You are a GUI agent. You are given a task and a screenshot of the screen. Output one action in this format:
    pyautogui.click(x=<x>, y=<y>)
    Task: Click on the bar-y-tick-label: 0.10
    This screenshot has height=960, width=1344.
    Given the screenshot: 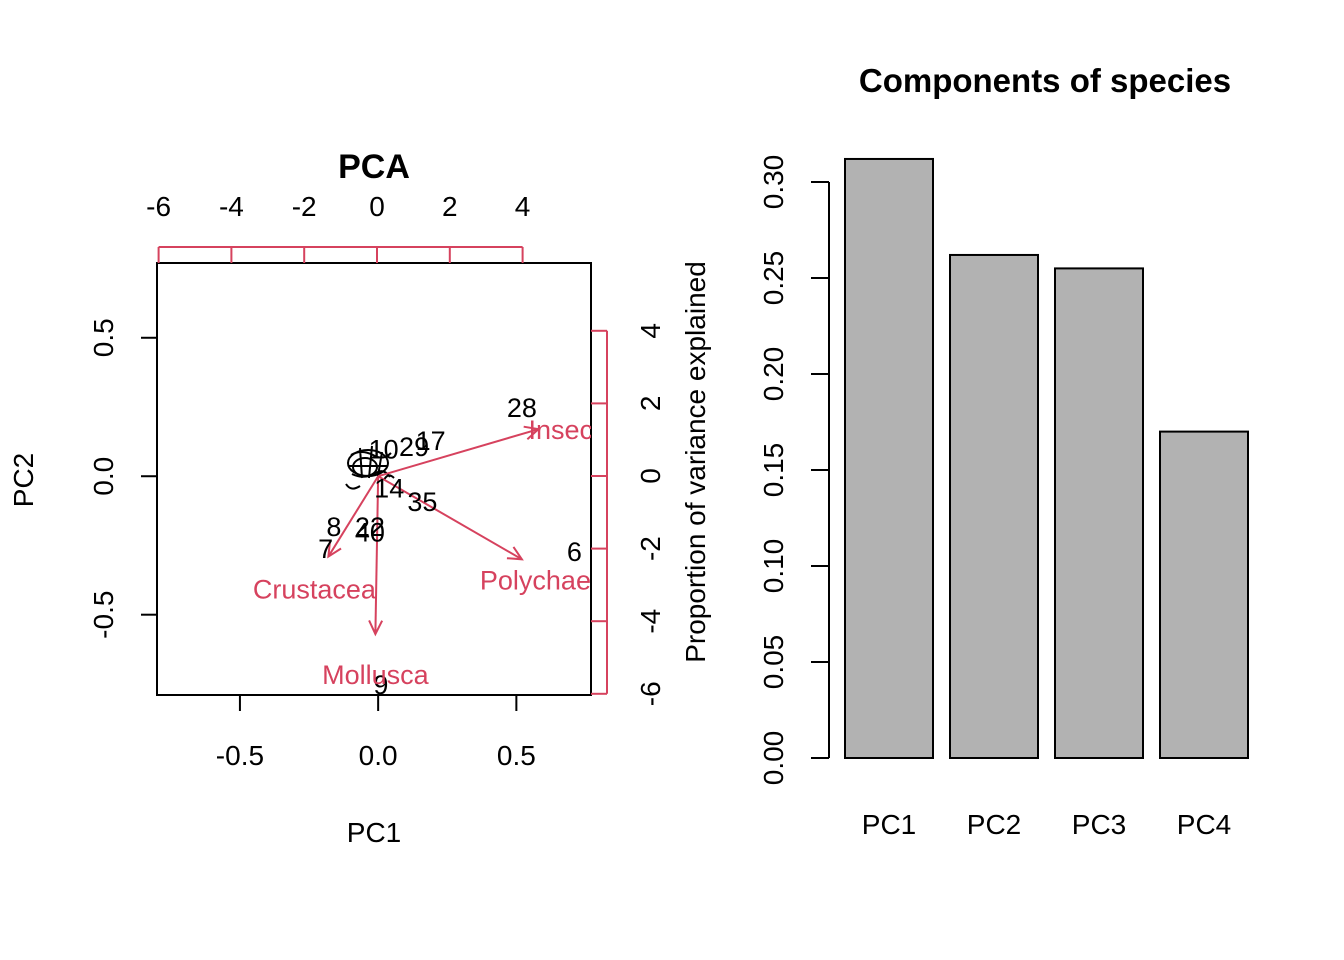 What is the action you would take?
    pyautogui.click(x=773, y=566)
    